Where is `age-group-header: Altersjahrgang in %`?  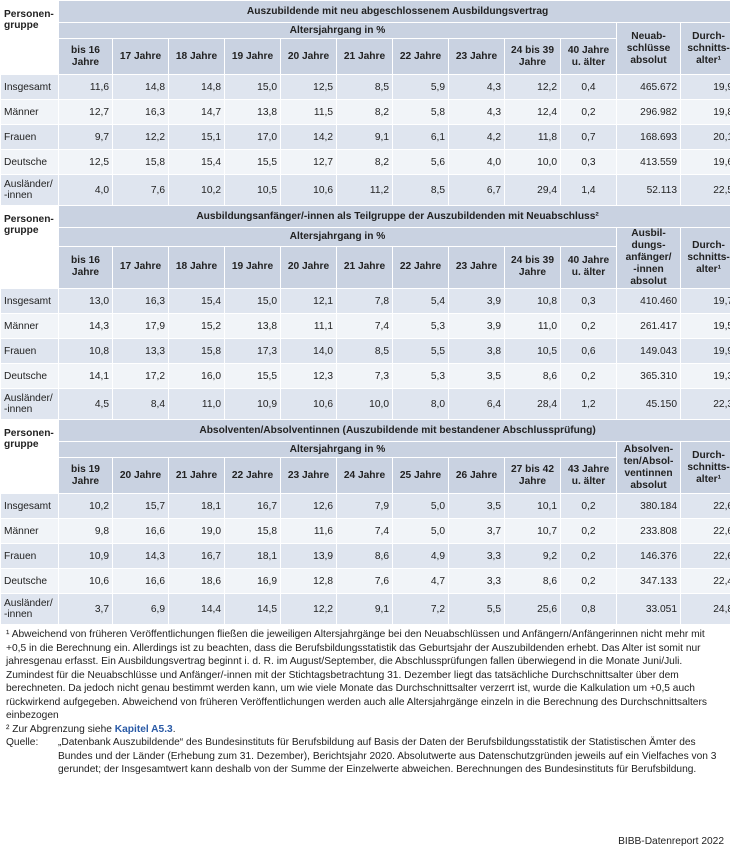
age-group-header: Altersjahrgang in % is located at coordinates (337, 237).